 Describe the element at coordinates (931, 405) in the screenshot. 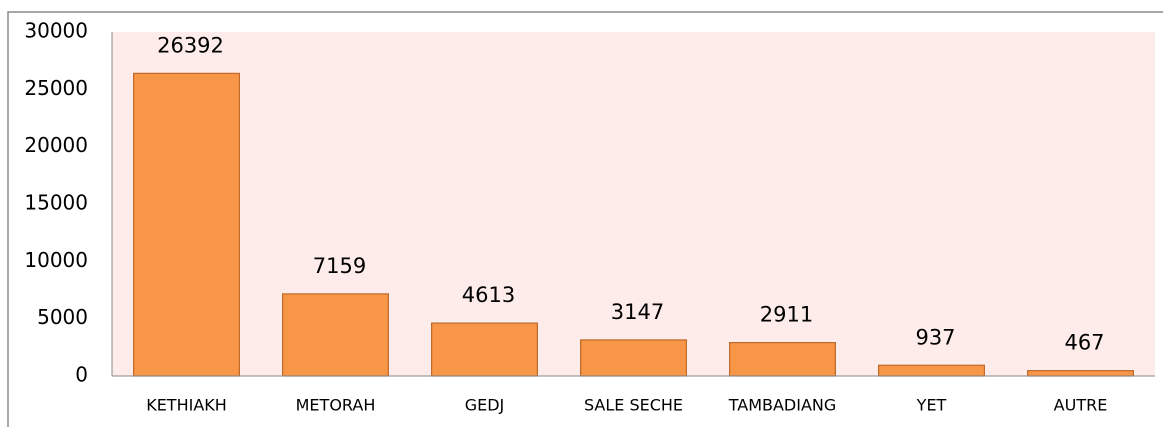

I see `x-tick-label: YET` at that location.